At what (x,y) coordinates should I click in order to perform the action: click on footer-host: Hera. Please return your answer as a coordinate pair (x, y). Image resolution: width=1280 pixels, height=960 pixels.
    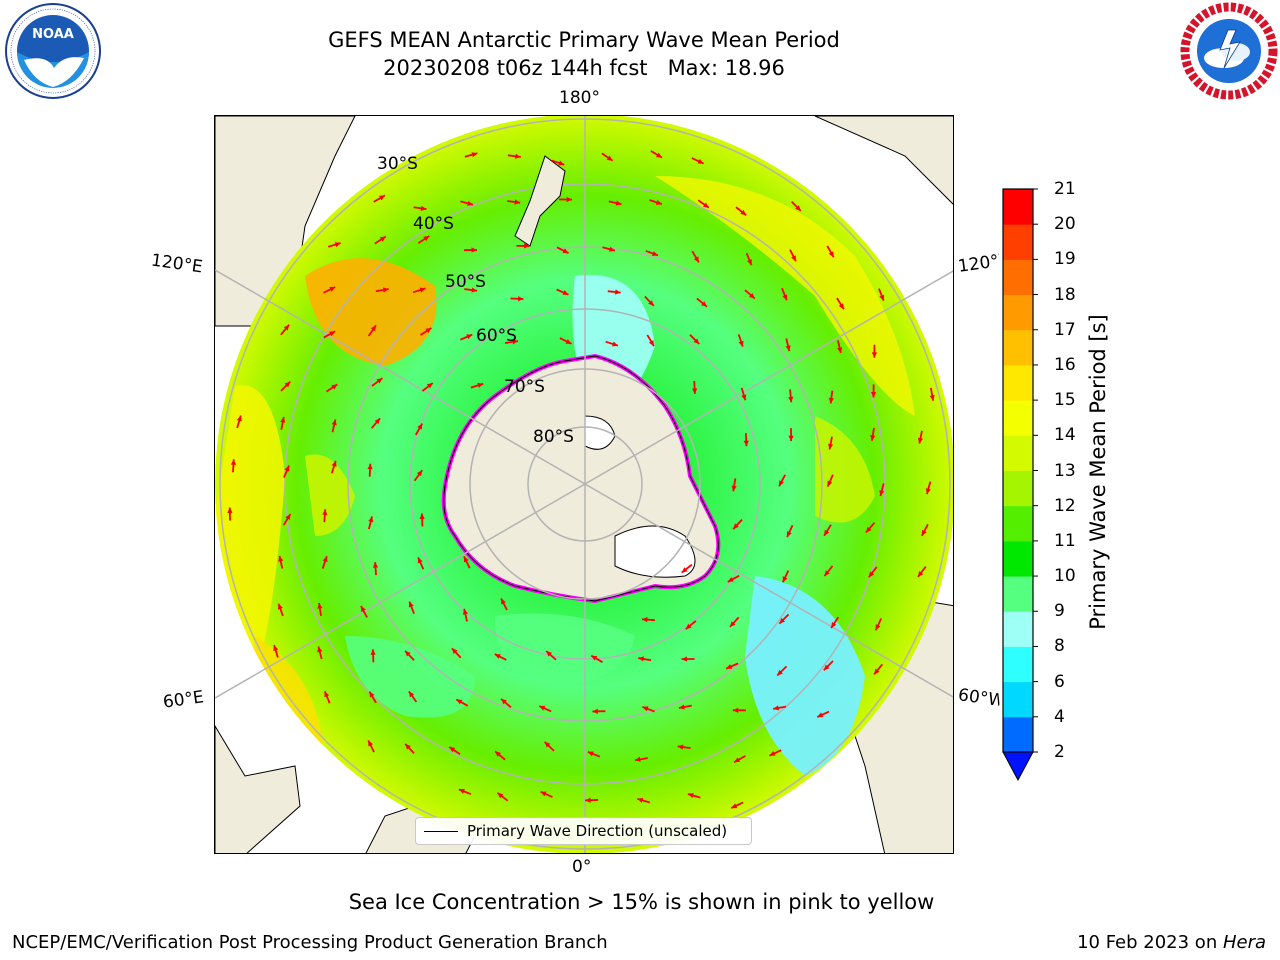
    Looking at the image, I should click on (1244, 942).